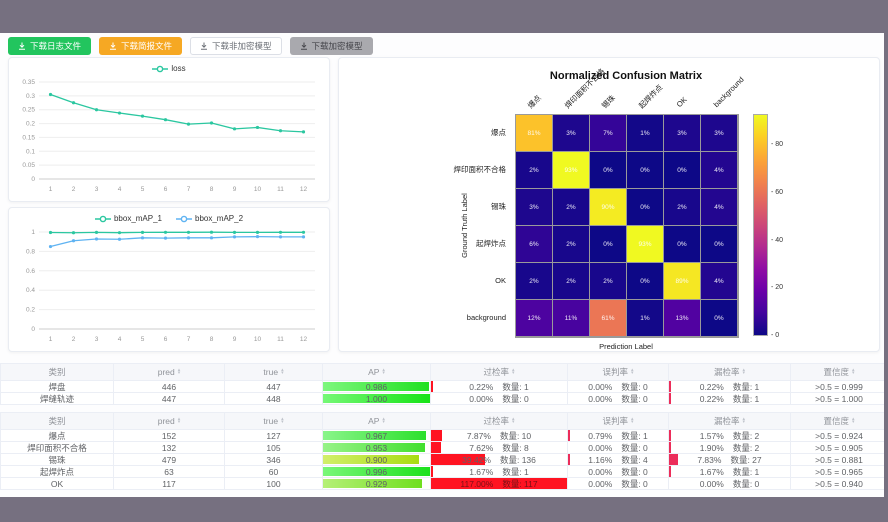 This screenshot has height=522, width=888. What do you see at coordinates (141, 46) in the screenshot?
I see `download-report-button: 下载简报文件` at bounding box center [141, 46].